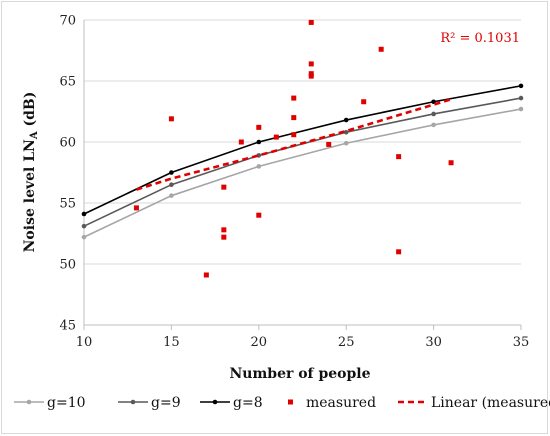  Describe the element at coordinates (67, 21) in the screenshot. I see `y-tick-70: 70` at that location.